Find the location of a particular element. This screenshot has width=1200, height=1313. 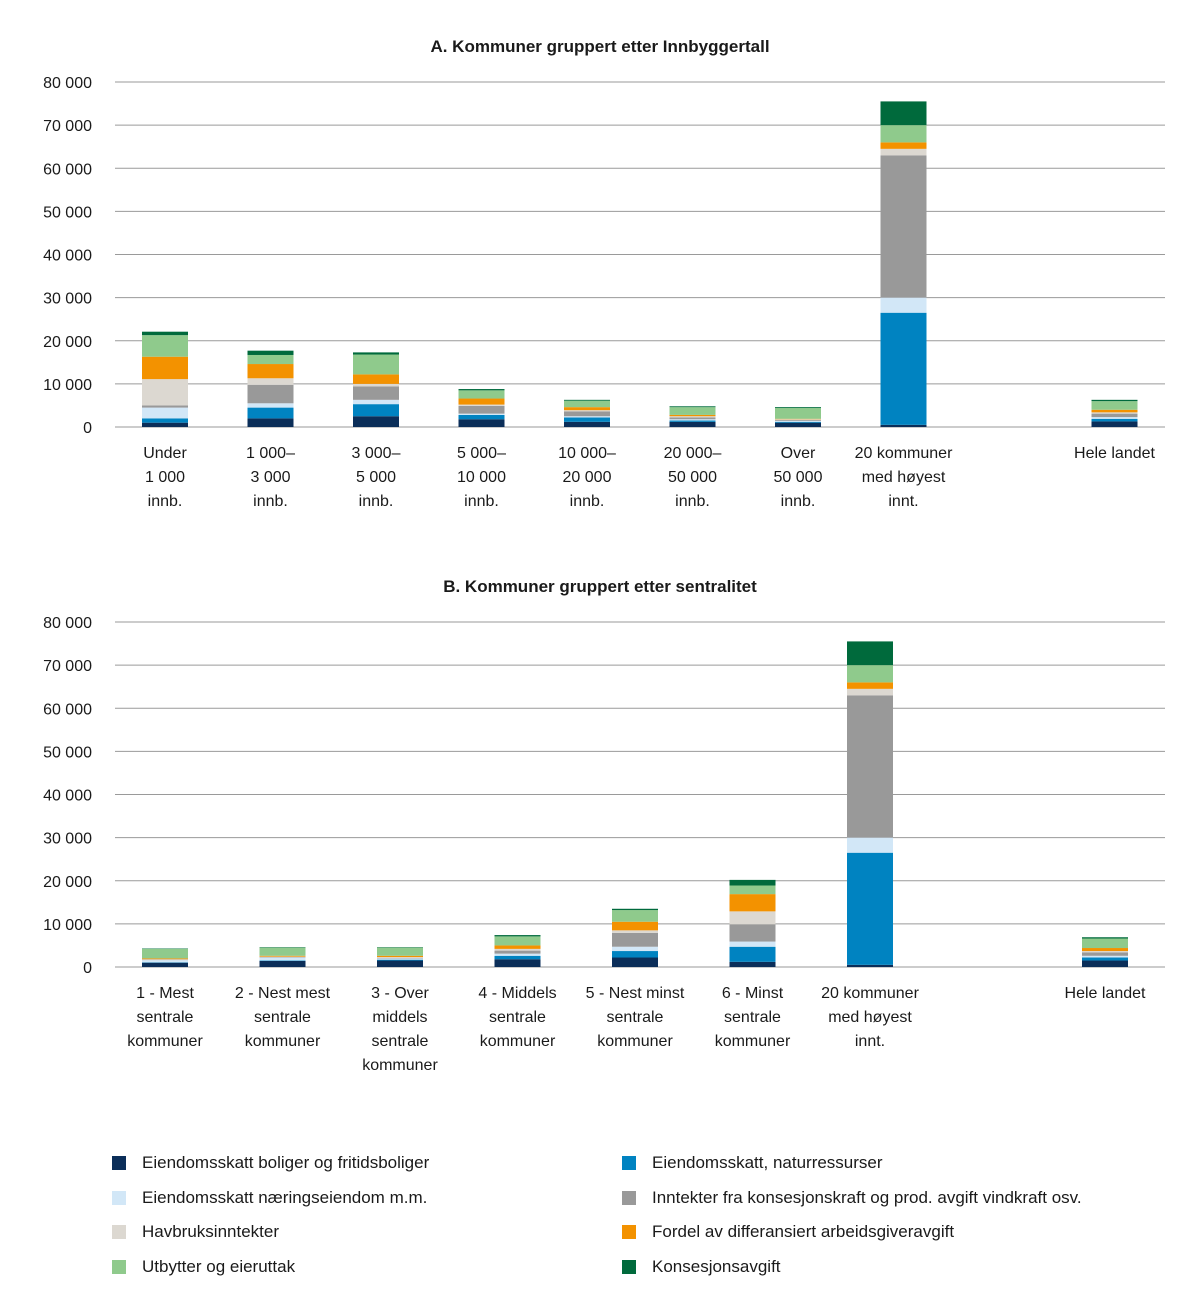

chart-title: B. Kommuner gruppert etter sentralitet is located at coordinates (600, 586).